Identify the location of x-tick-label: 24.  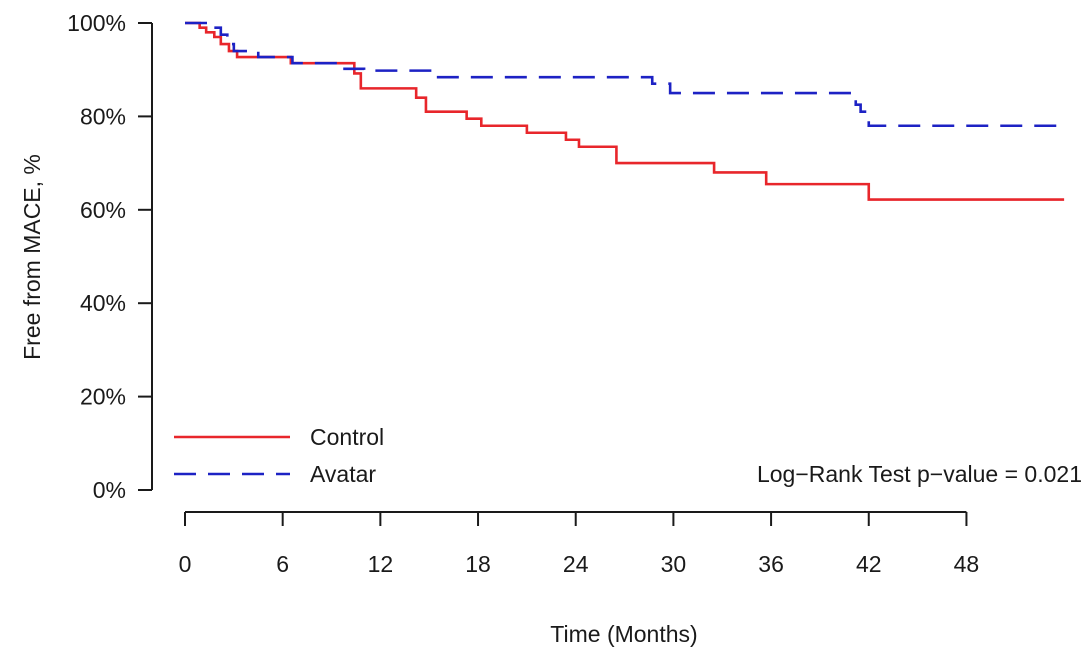
(576, 564).